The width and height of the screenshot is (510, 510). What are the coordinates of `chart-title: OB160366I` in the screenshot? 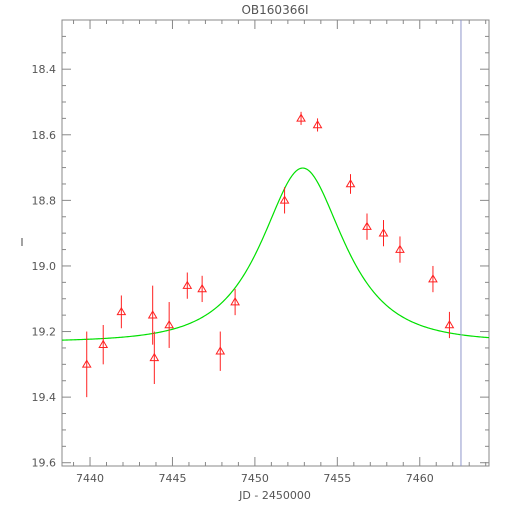 It's located at (274, 10).